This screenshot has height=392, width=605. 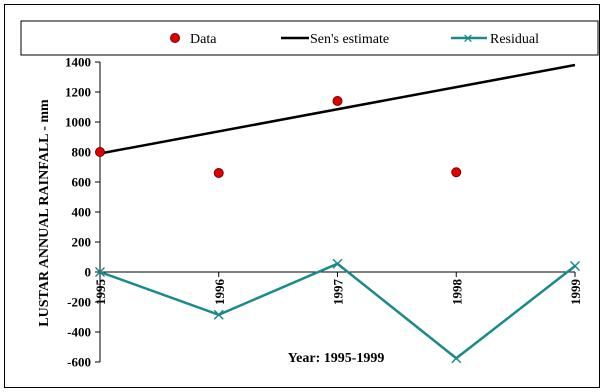 I want to click on legend: Data Sen's estimate ✕ Residual, so click(x=309, y=38).